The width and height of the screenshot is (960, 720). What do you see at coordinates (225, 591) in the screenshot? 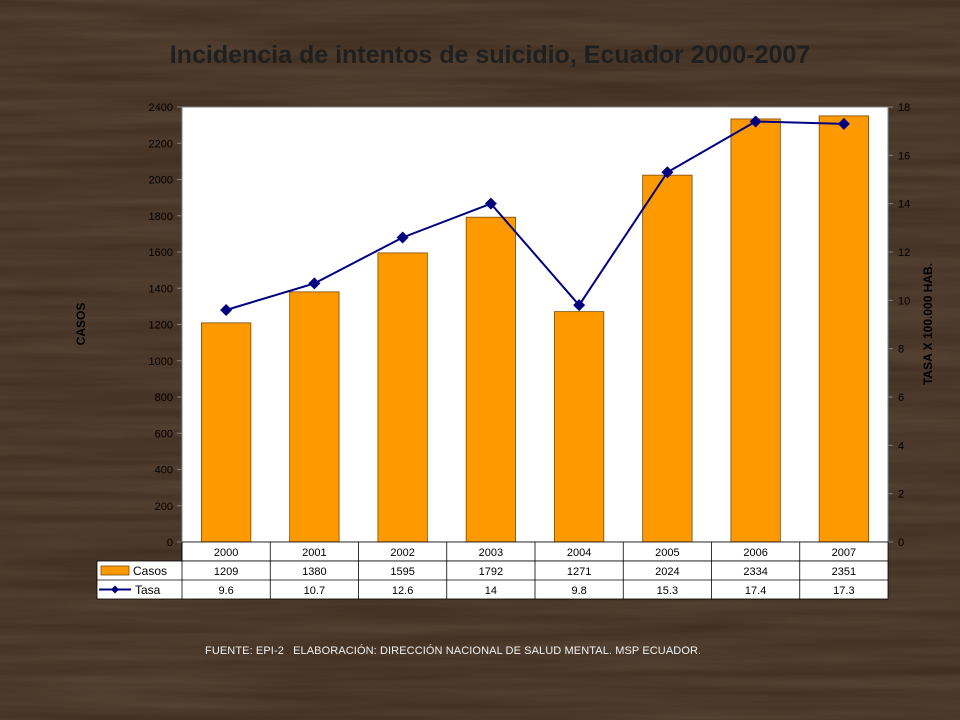
I see `line-value-label: 9.6` at bounding box center [225, 591].